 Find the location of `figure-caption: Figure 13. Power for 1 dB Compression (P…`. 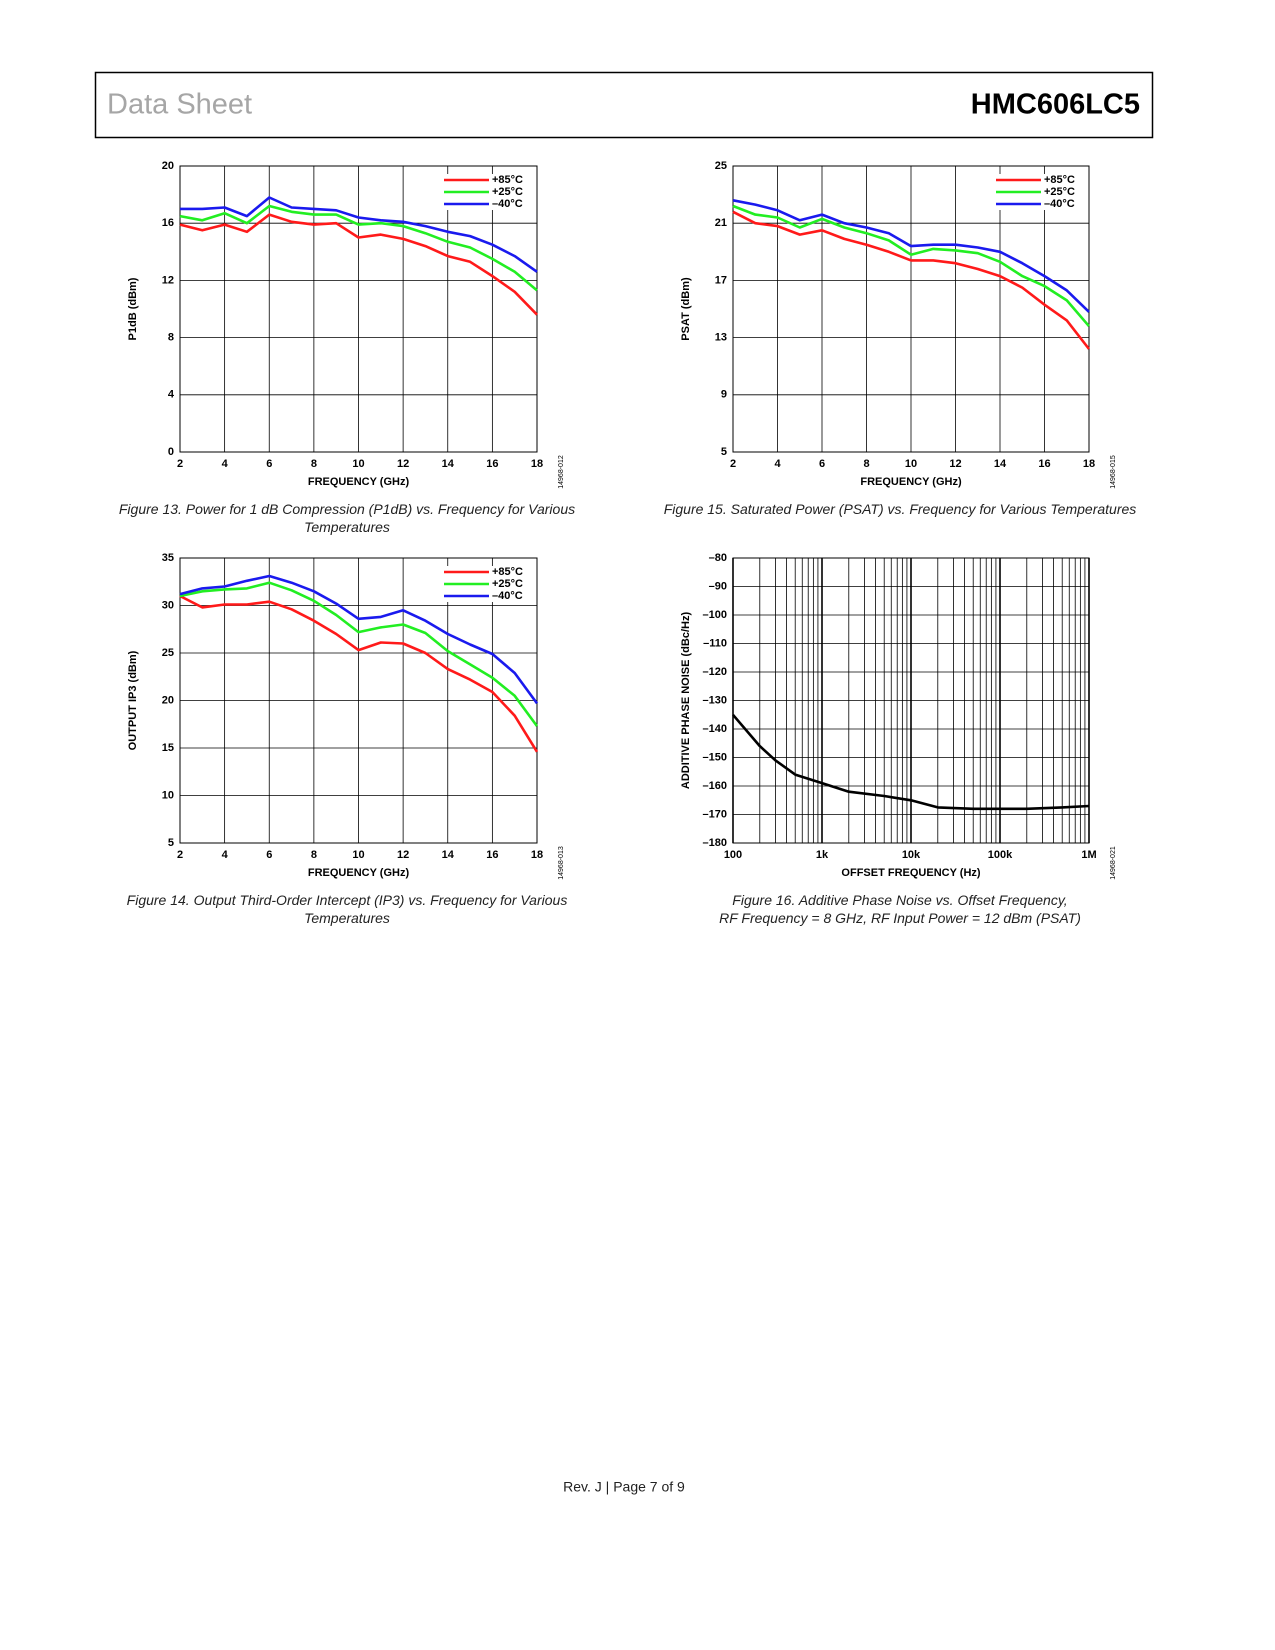

figure-caption: Figure 13. Power for 1 dB Compression (P… is located at coordinates (347, 518).